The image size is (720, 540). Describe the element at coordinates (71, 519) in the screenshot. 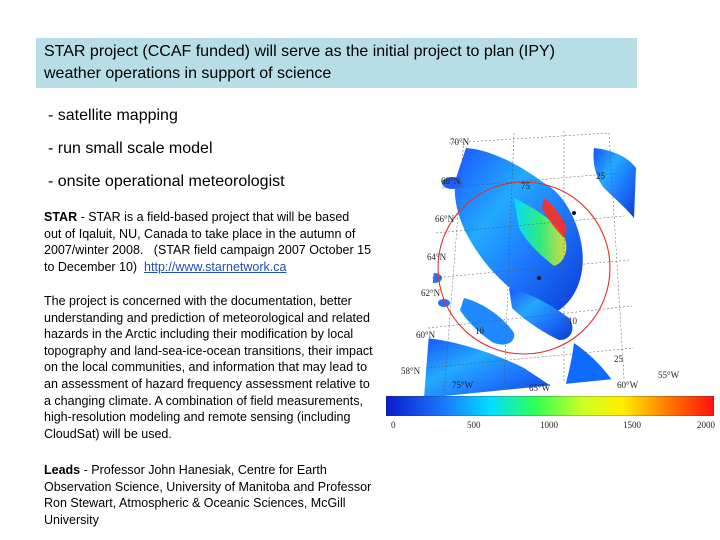

I see `leads-line-4: University` at that location.